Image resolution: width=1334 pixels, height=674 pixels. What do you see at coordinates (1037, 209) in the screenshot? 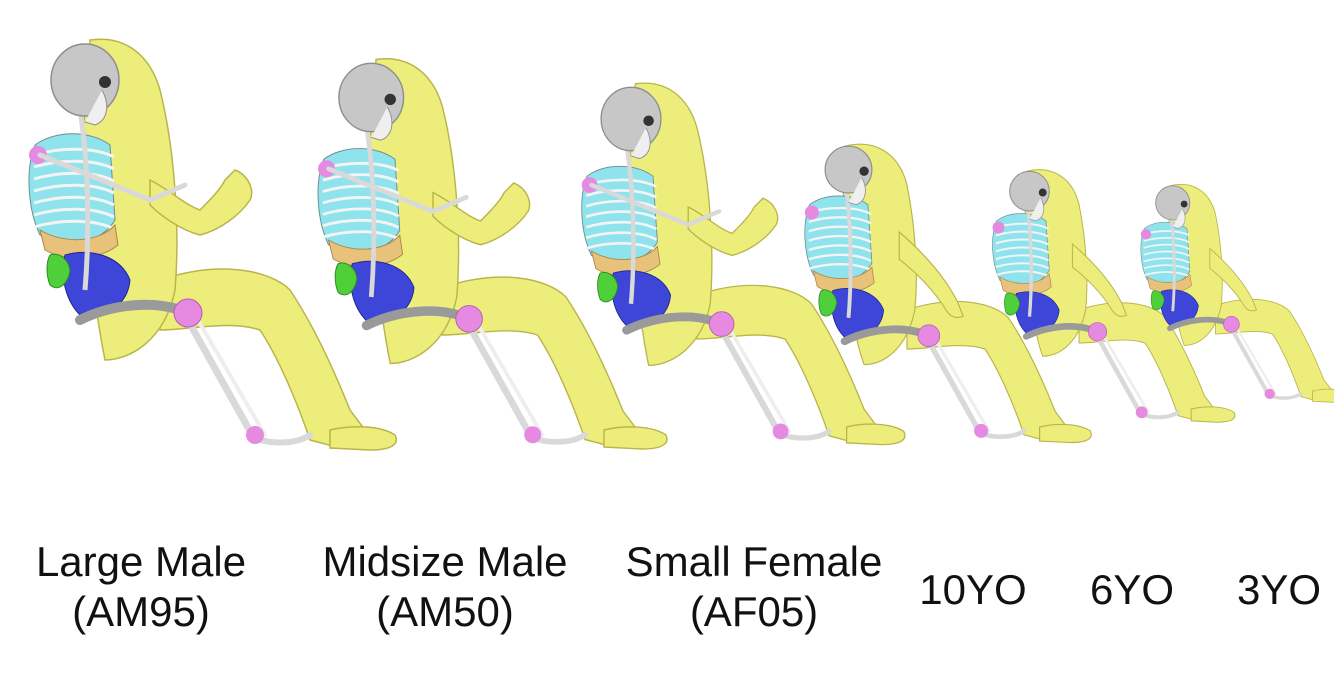
I see `6yo-jaw` at bounding box center [1037, 209].